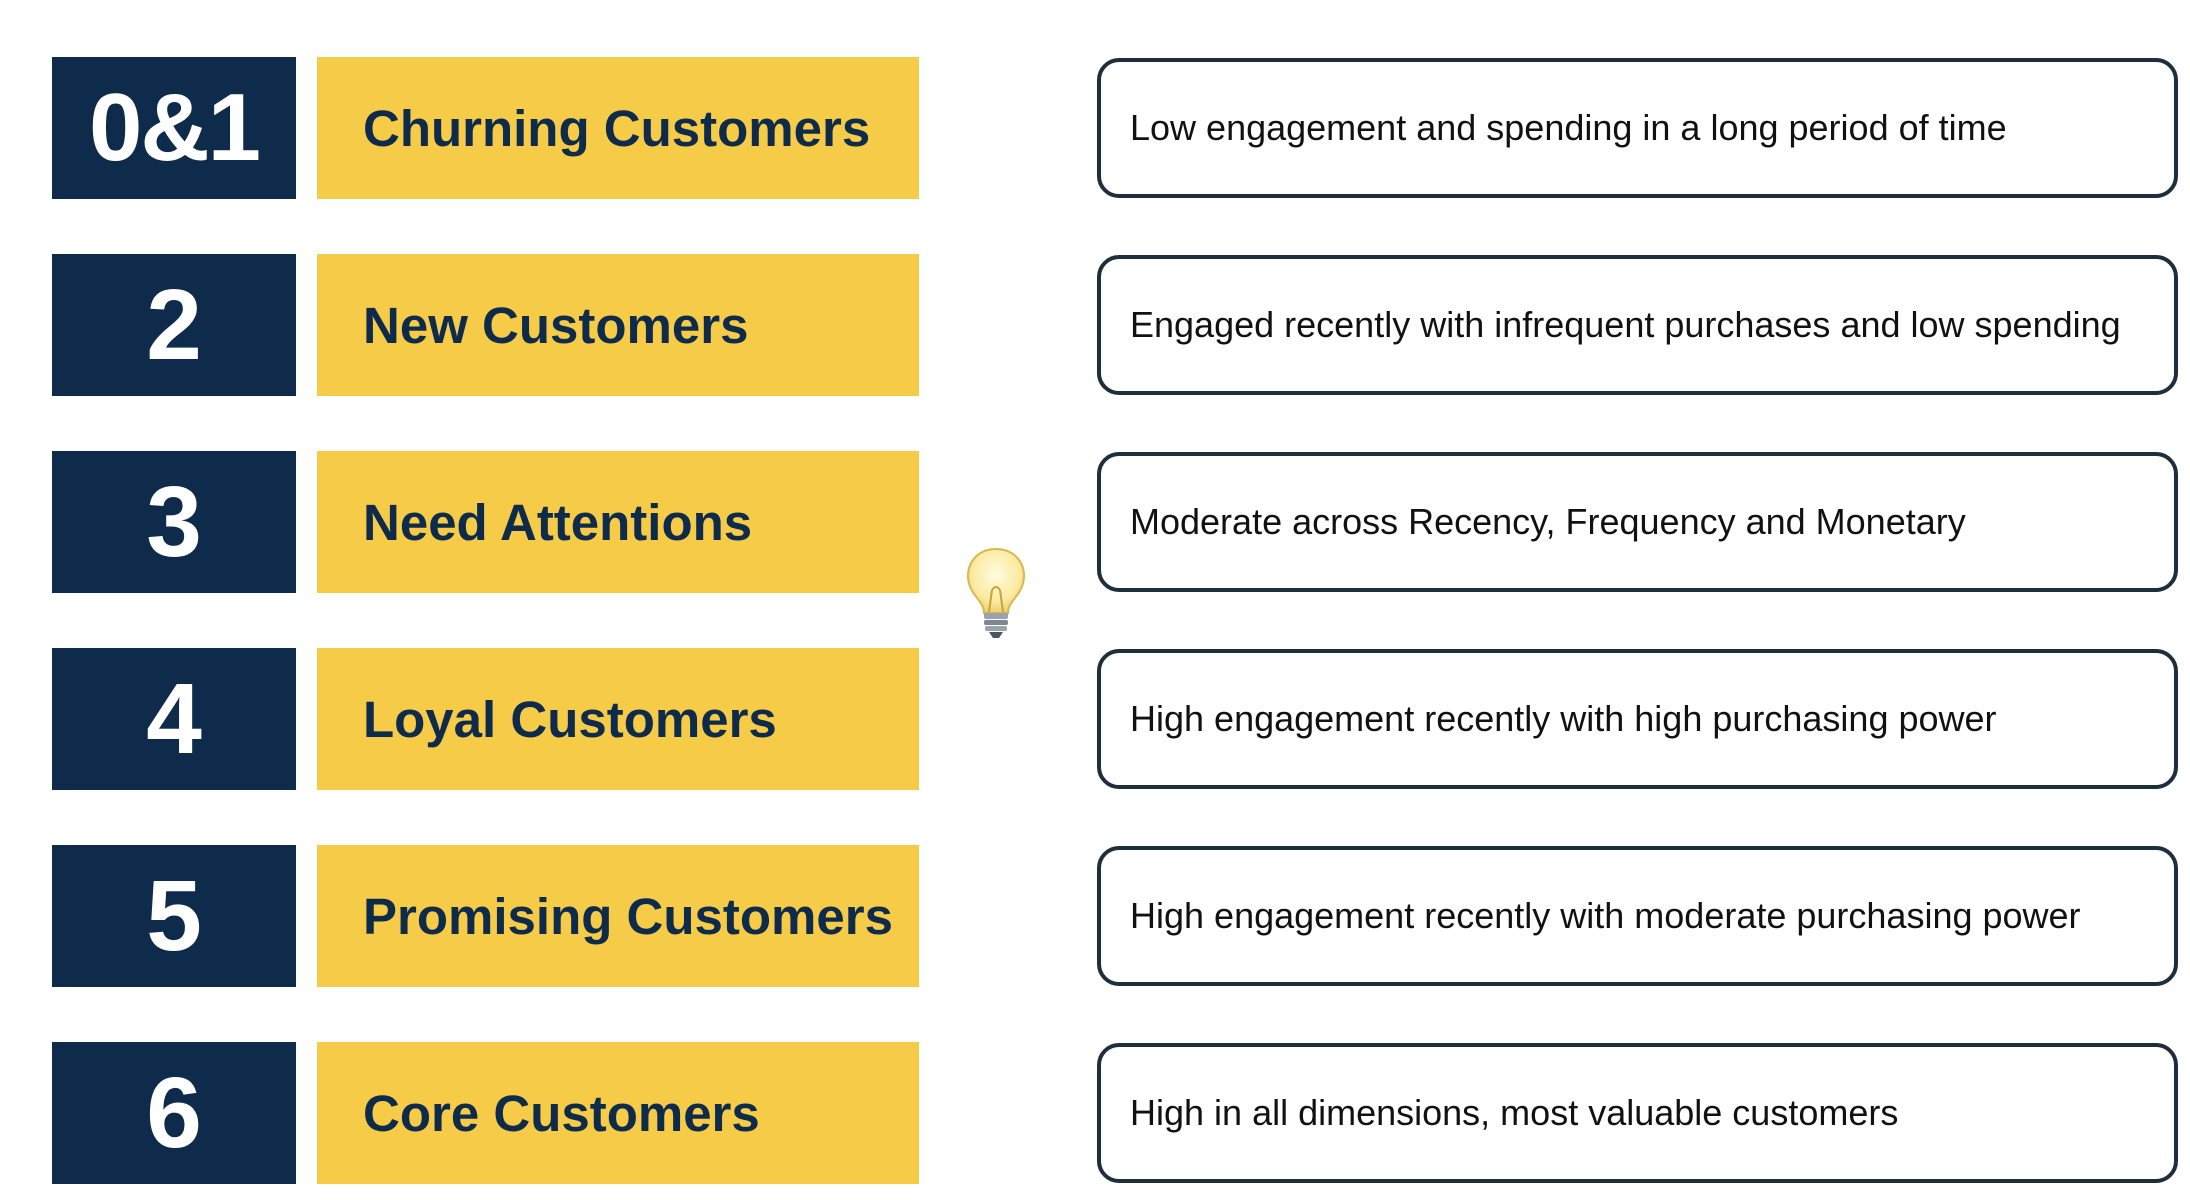  I want to click on segment-number: 3, so click(174, 522).